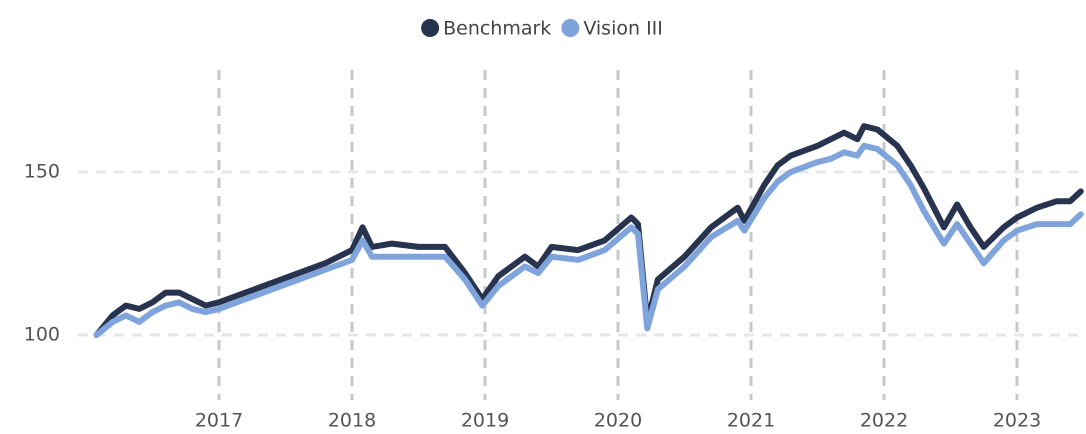 Image resolution: width=1086 pixels, height=434 pixels. What do you see at coordinates (1017, 421) in the screenshot?
I see `x-tick-label: 2023` at bounding box center [1017, 421].